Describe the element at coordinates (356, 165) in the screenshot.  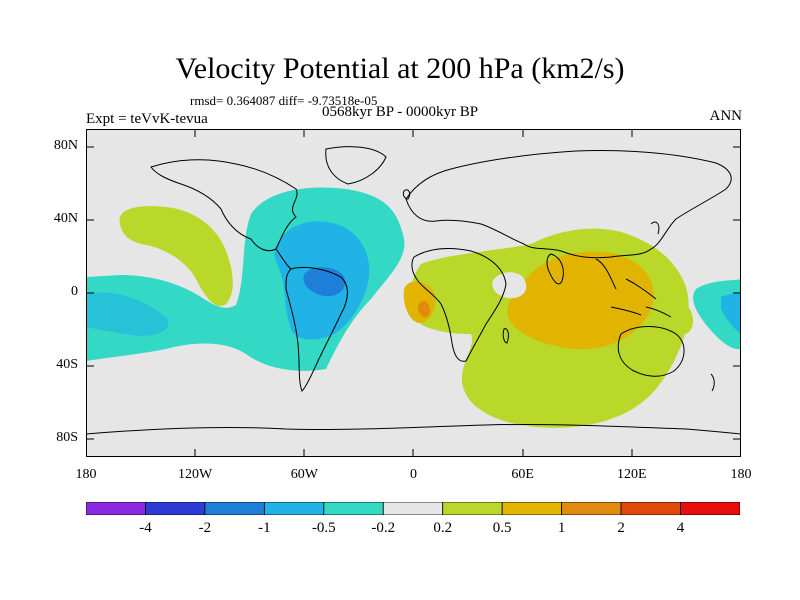
I see `coast-greenland` at that location.